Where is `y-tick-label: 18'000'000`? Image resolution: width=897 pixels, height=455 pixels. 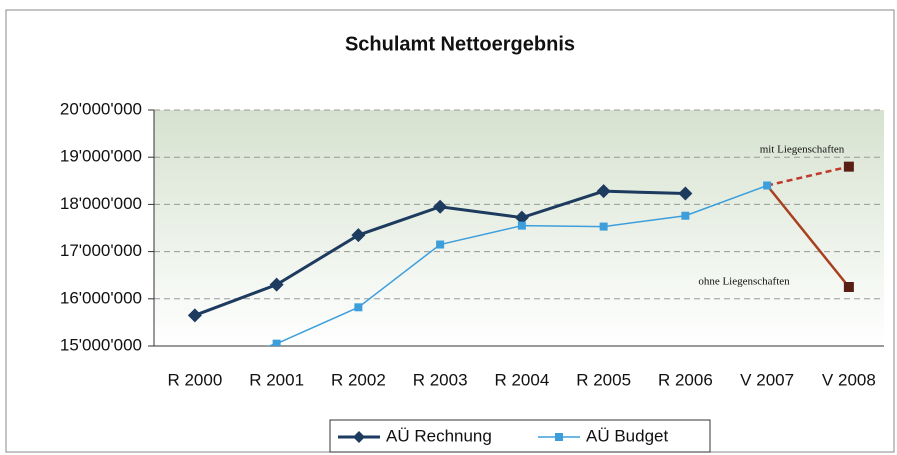
y-tick-label: 18'000'000 is located at coordinates (101, 203).